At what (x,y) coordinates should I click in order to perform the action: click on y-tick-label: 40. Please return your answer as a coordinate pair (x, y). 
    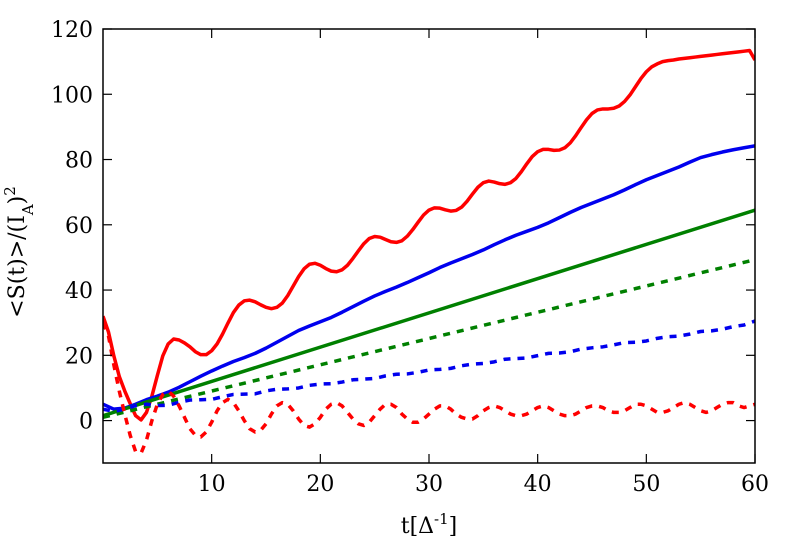
    Looking at the image, I should click on (79, 291).